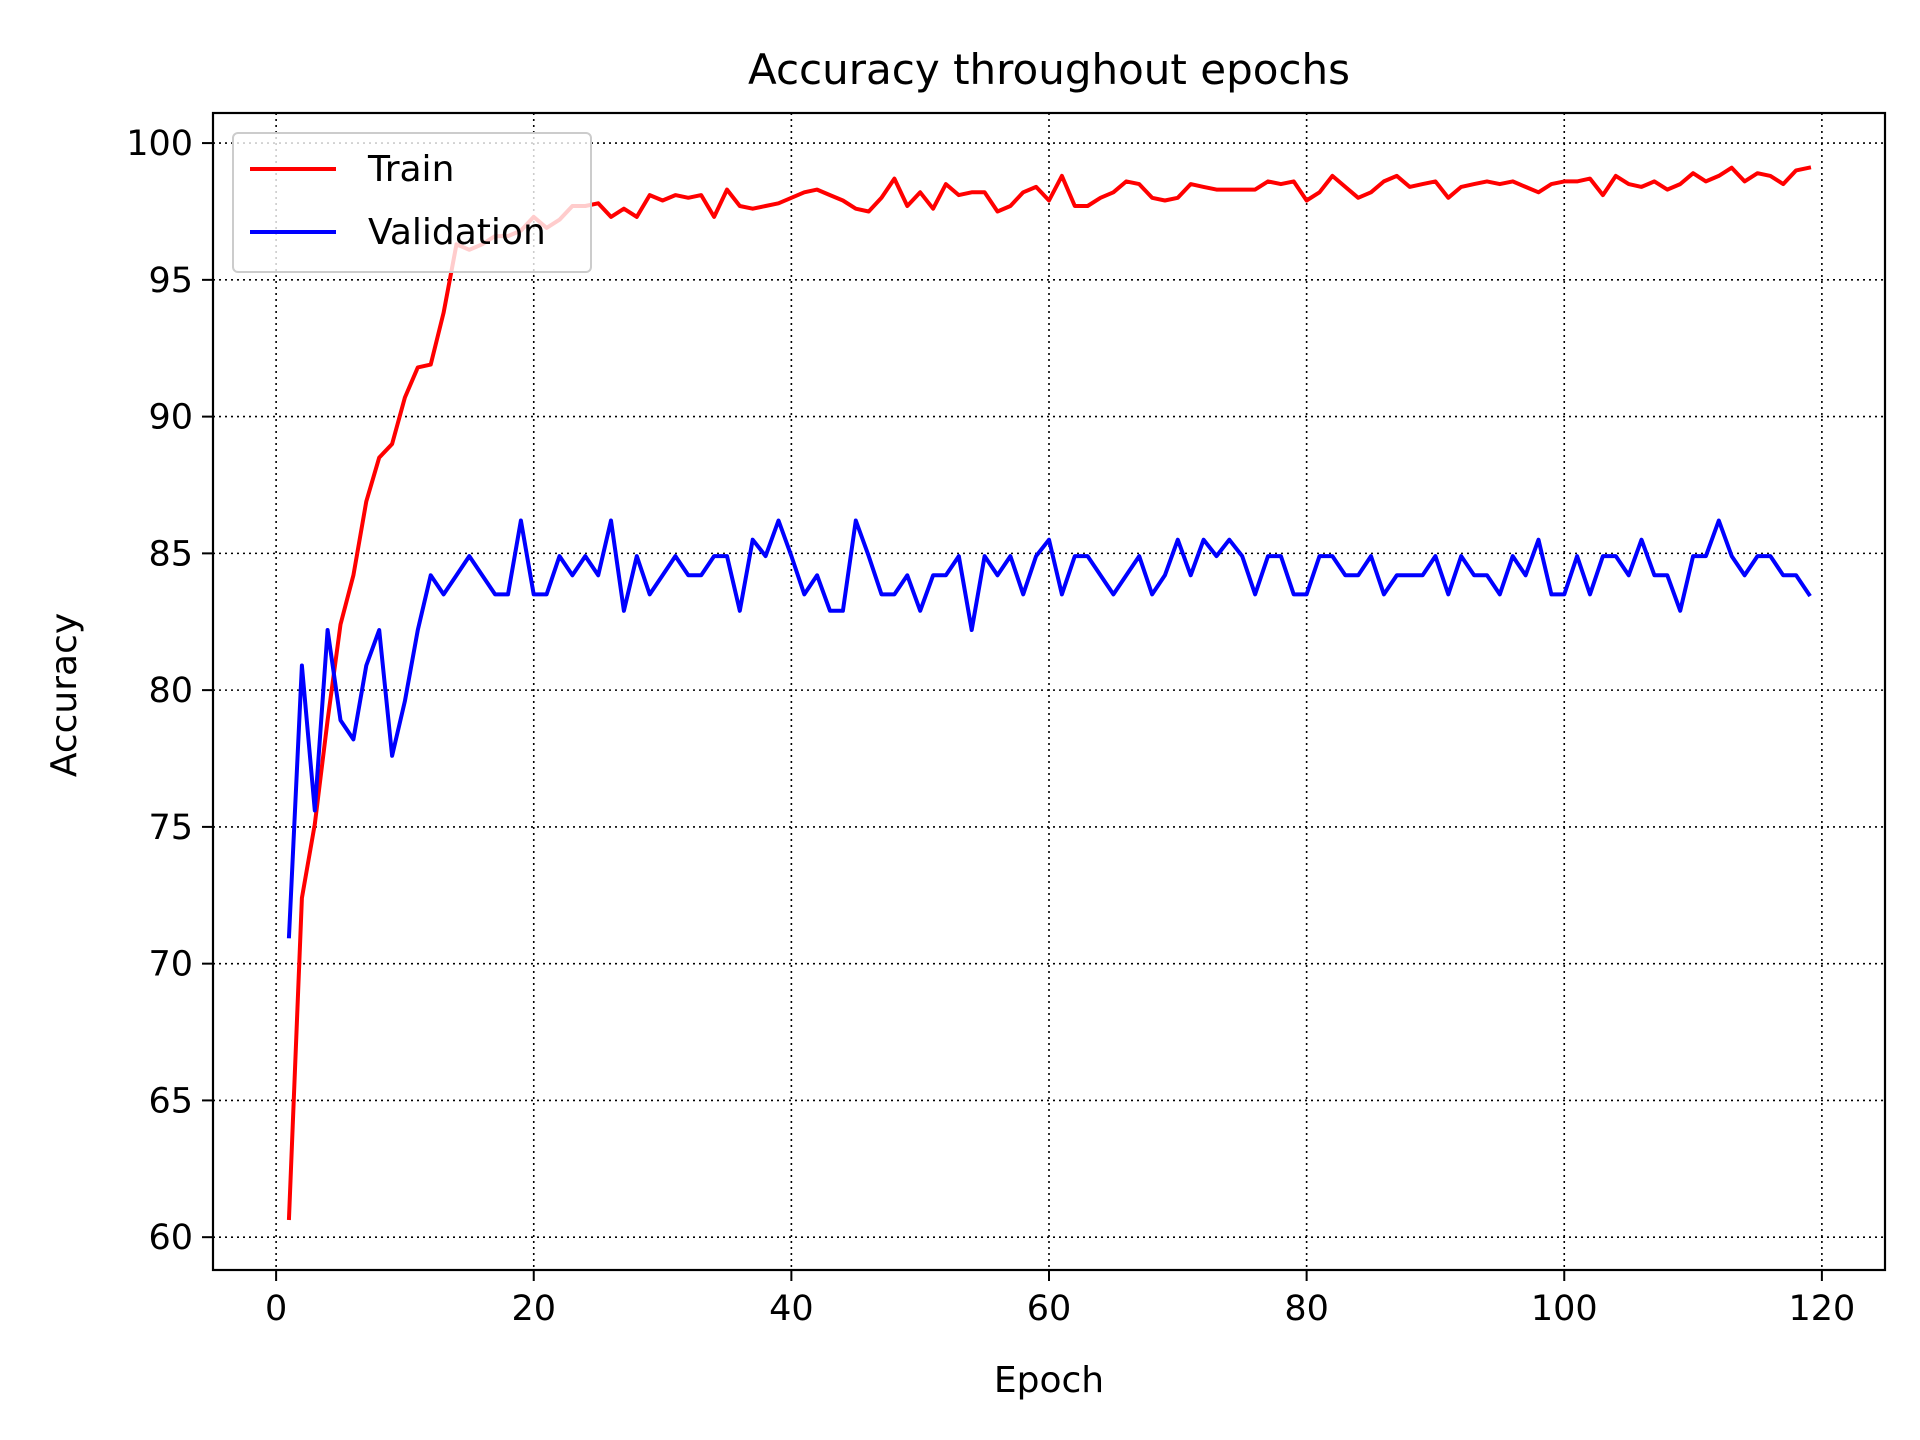  Describe the element at coordinates (170, 691) in the screenshot. I see `y-tick-label: 80` at that location.